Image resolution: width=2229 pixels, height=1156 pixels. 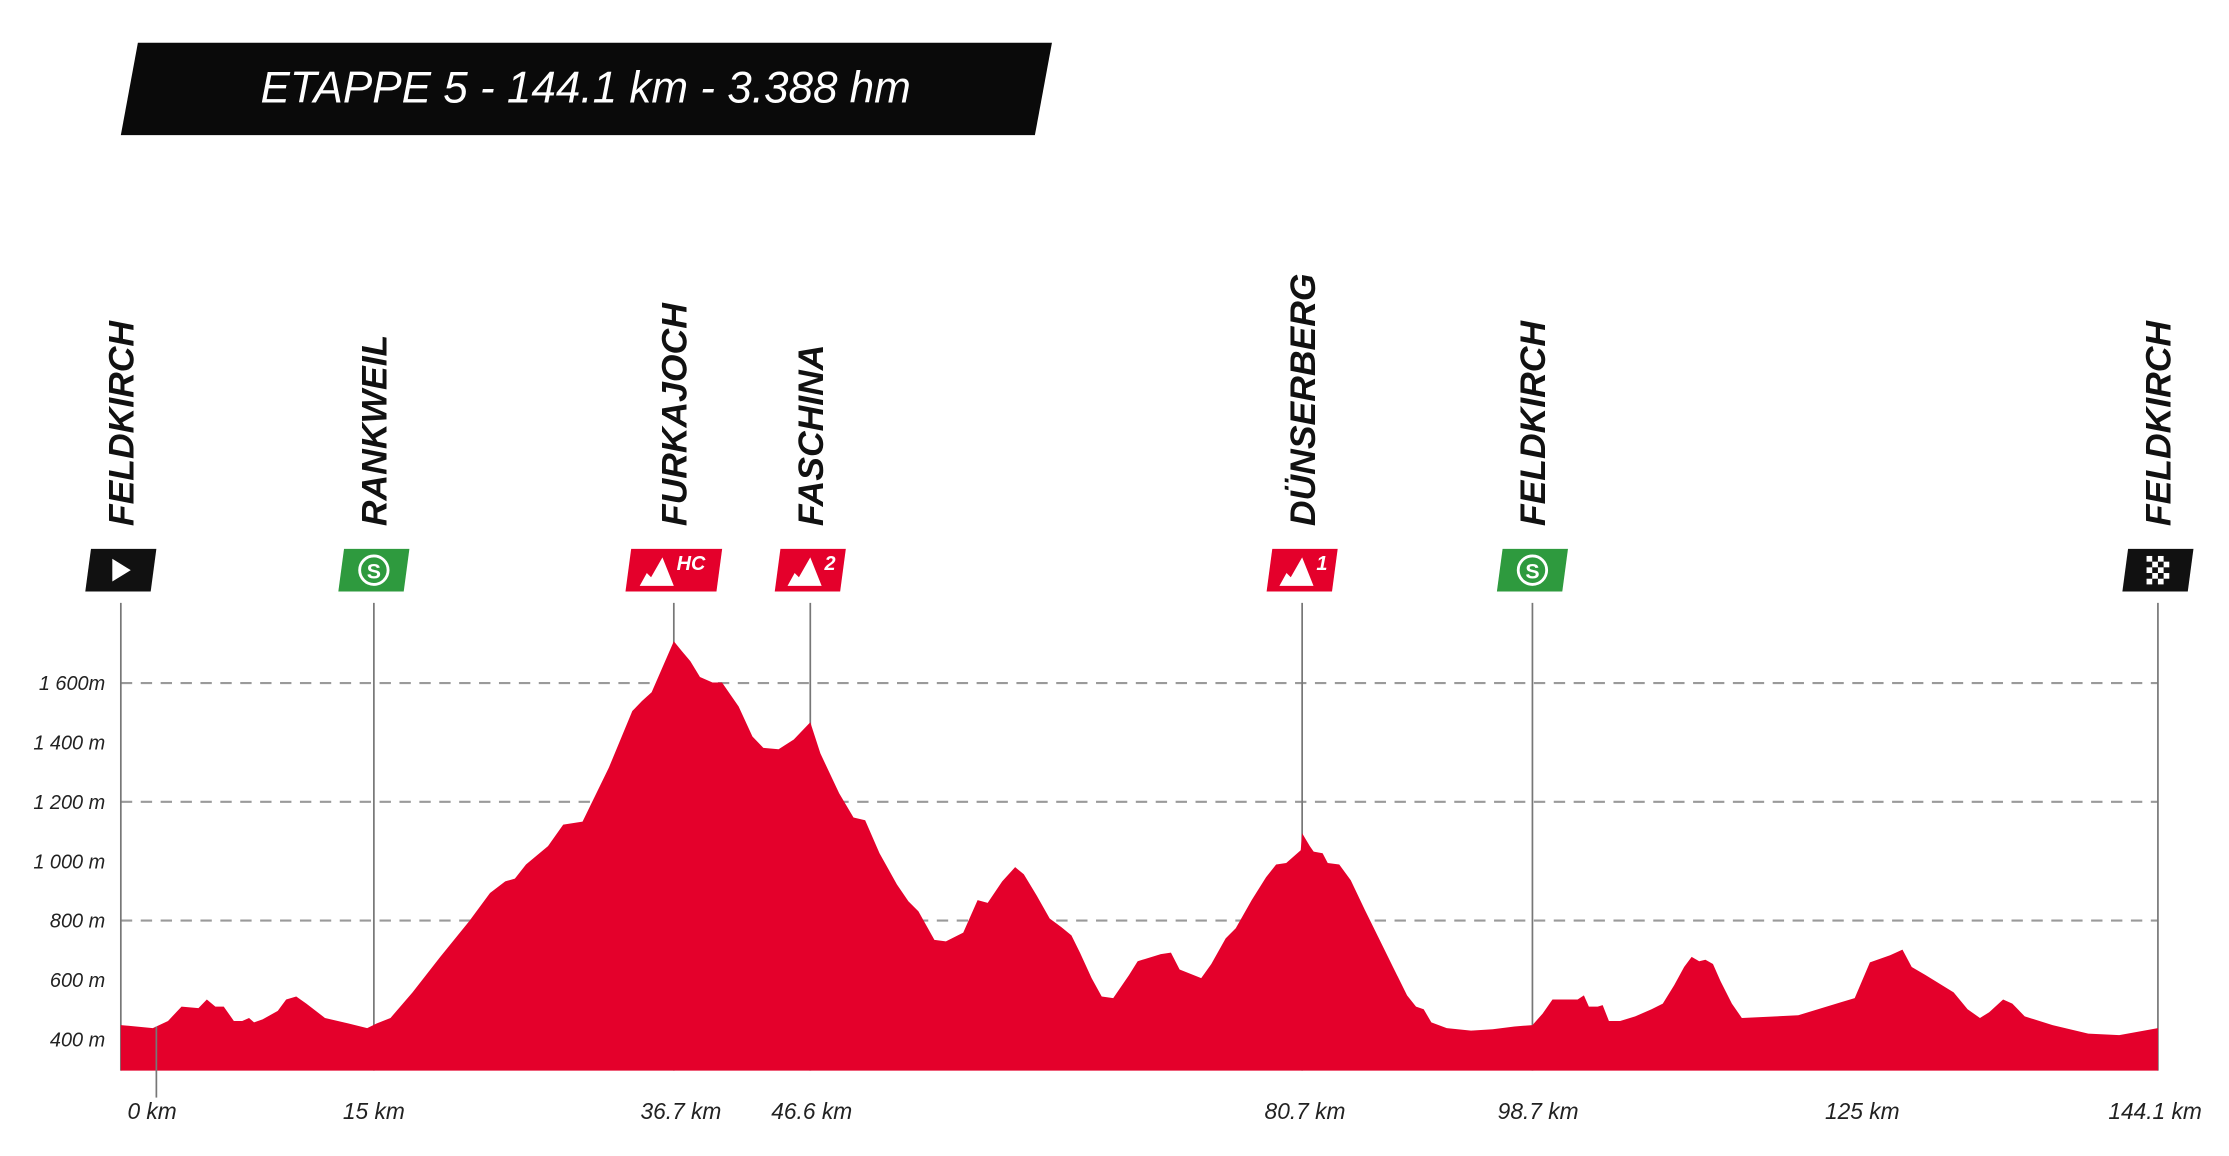 What do you see at coordinates (77, 922) in the screenshot?
I see `y-tick-label: 800 m` at bounding box center [77, 922].